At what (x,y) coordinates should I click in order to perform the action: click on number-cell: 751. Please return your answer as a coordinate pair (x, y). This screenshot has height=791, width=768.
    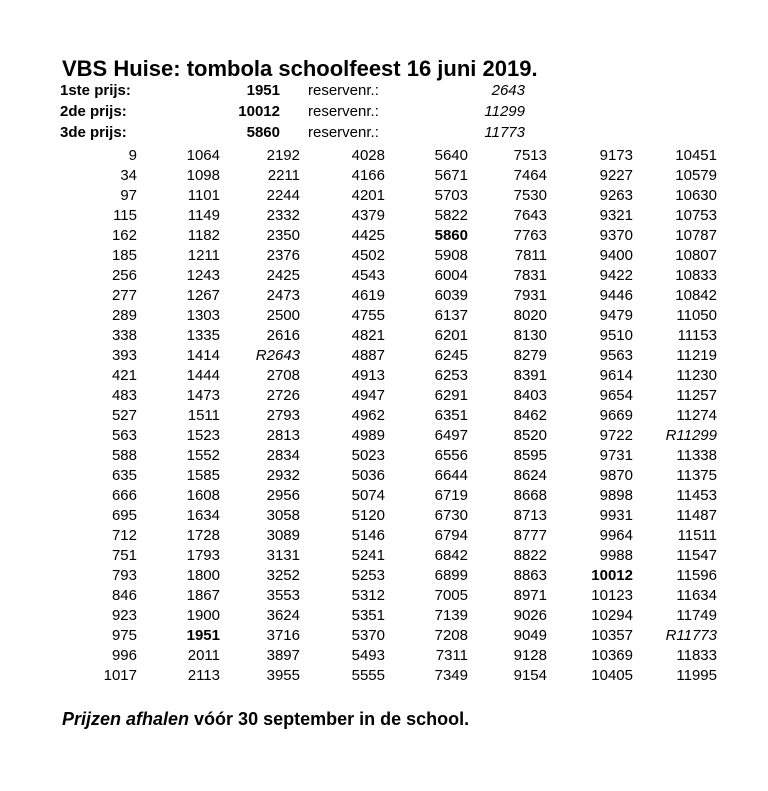
    Looking at the image, I should click on (124, 555).